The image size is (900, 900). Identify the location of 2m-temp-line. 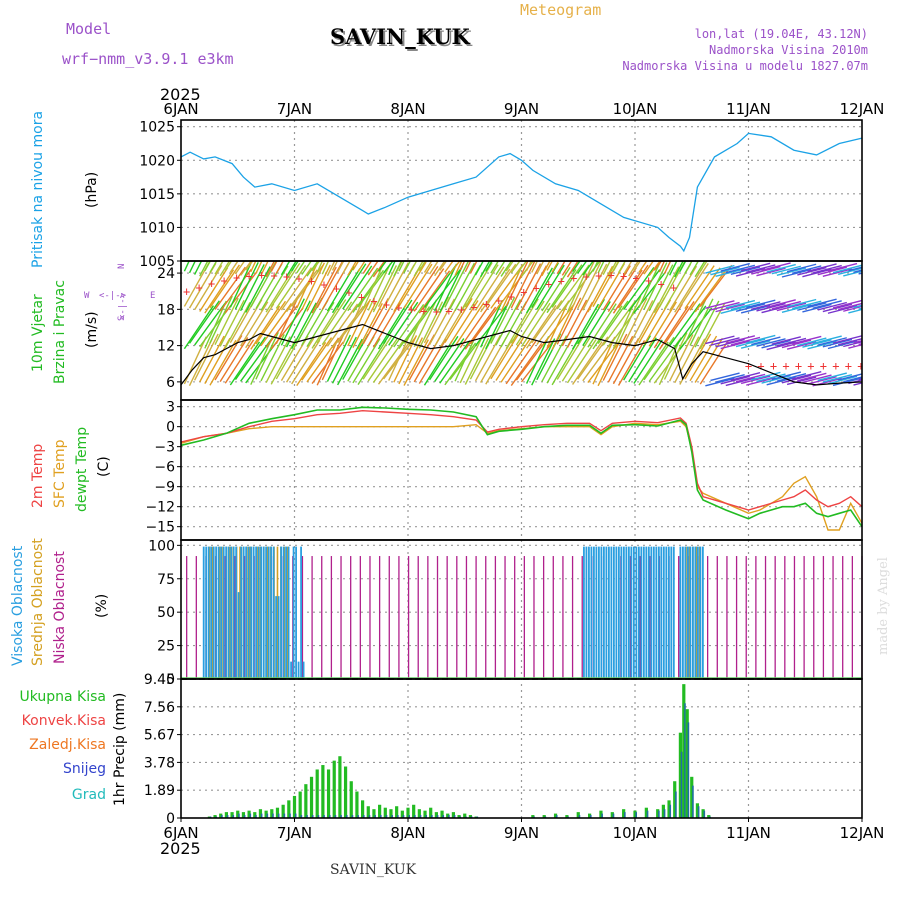
(521, 460).